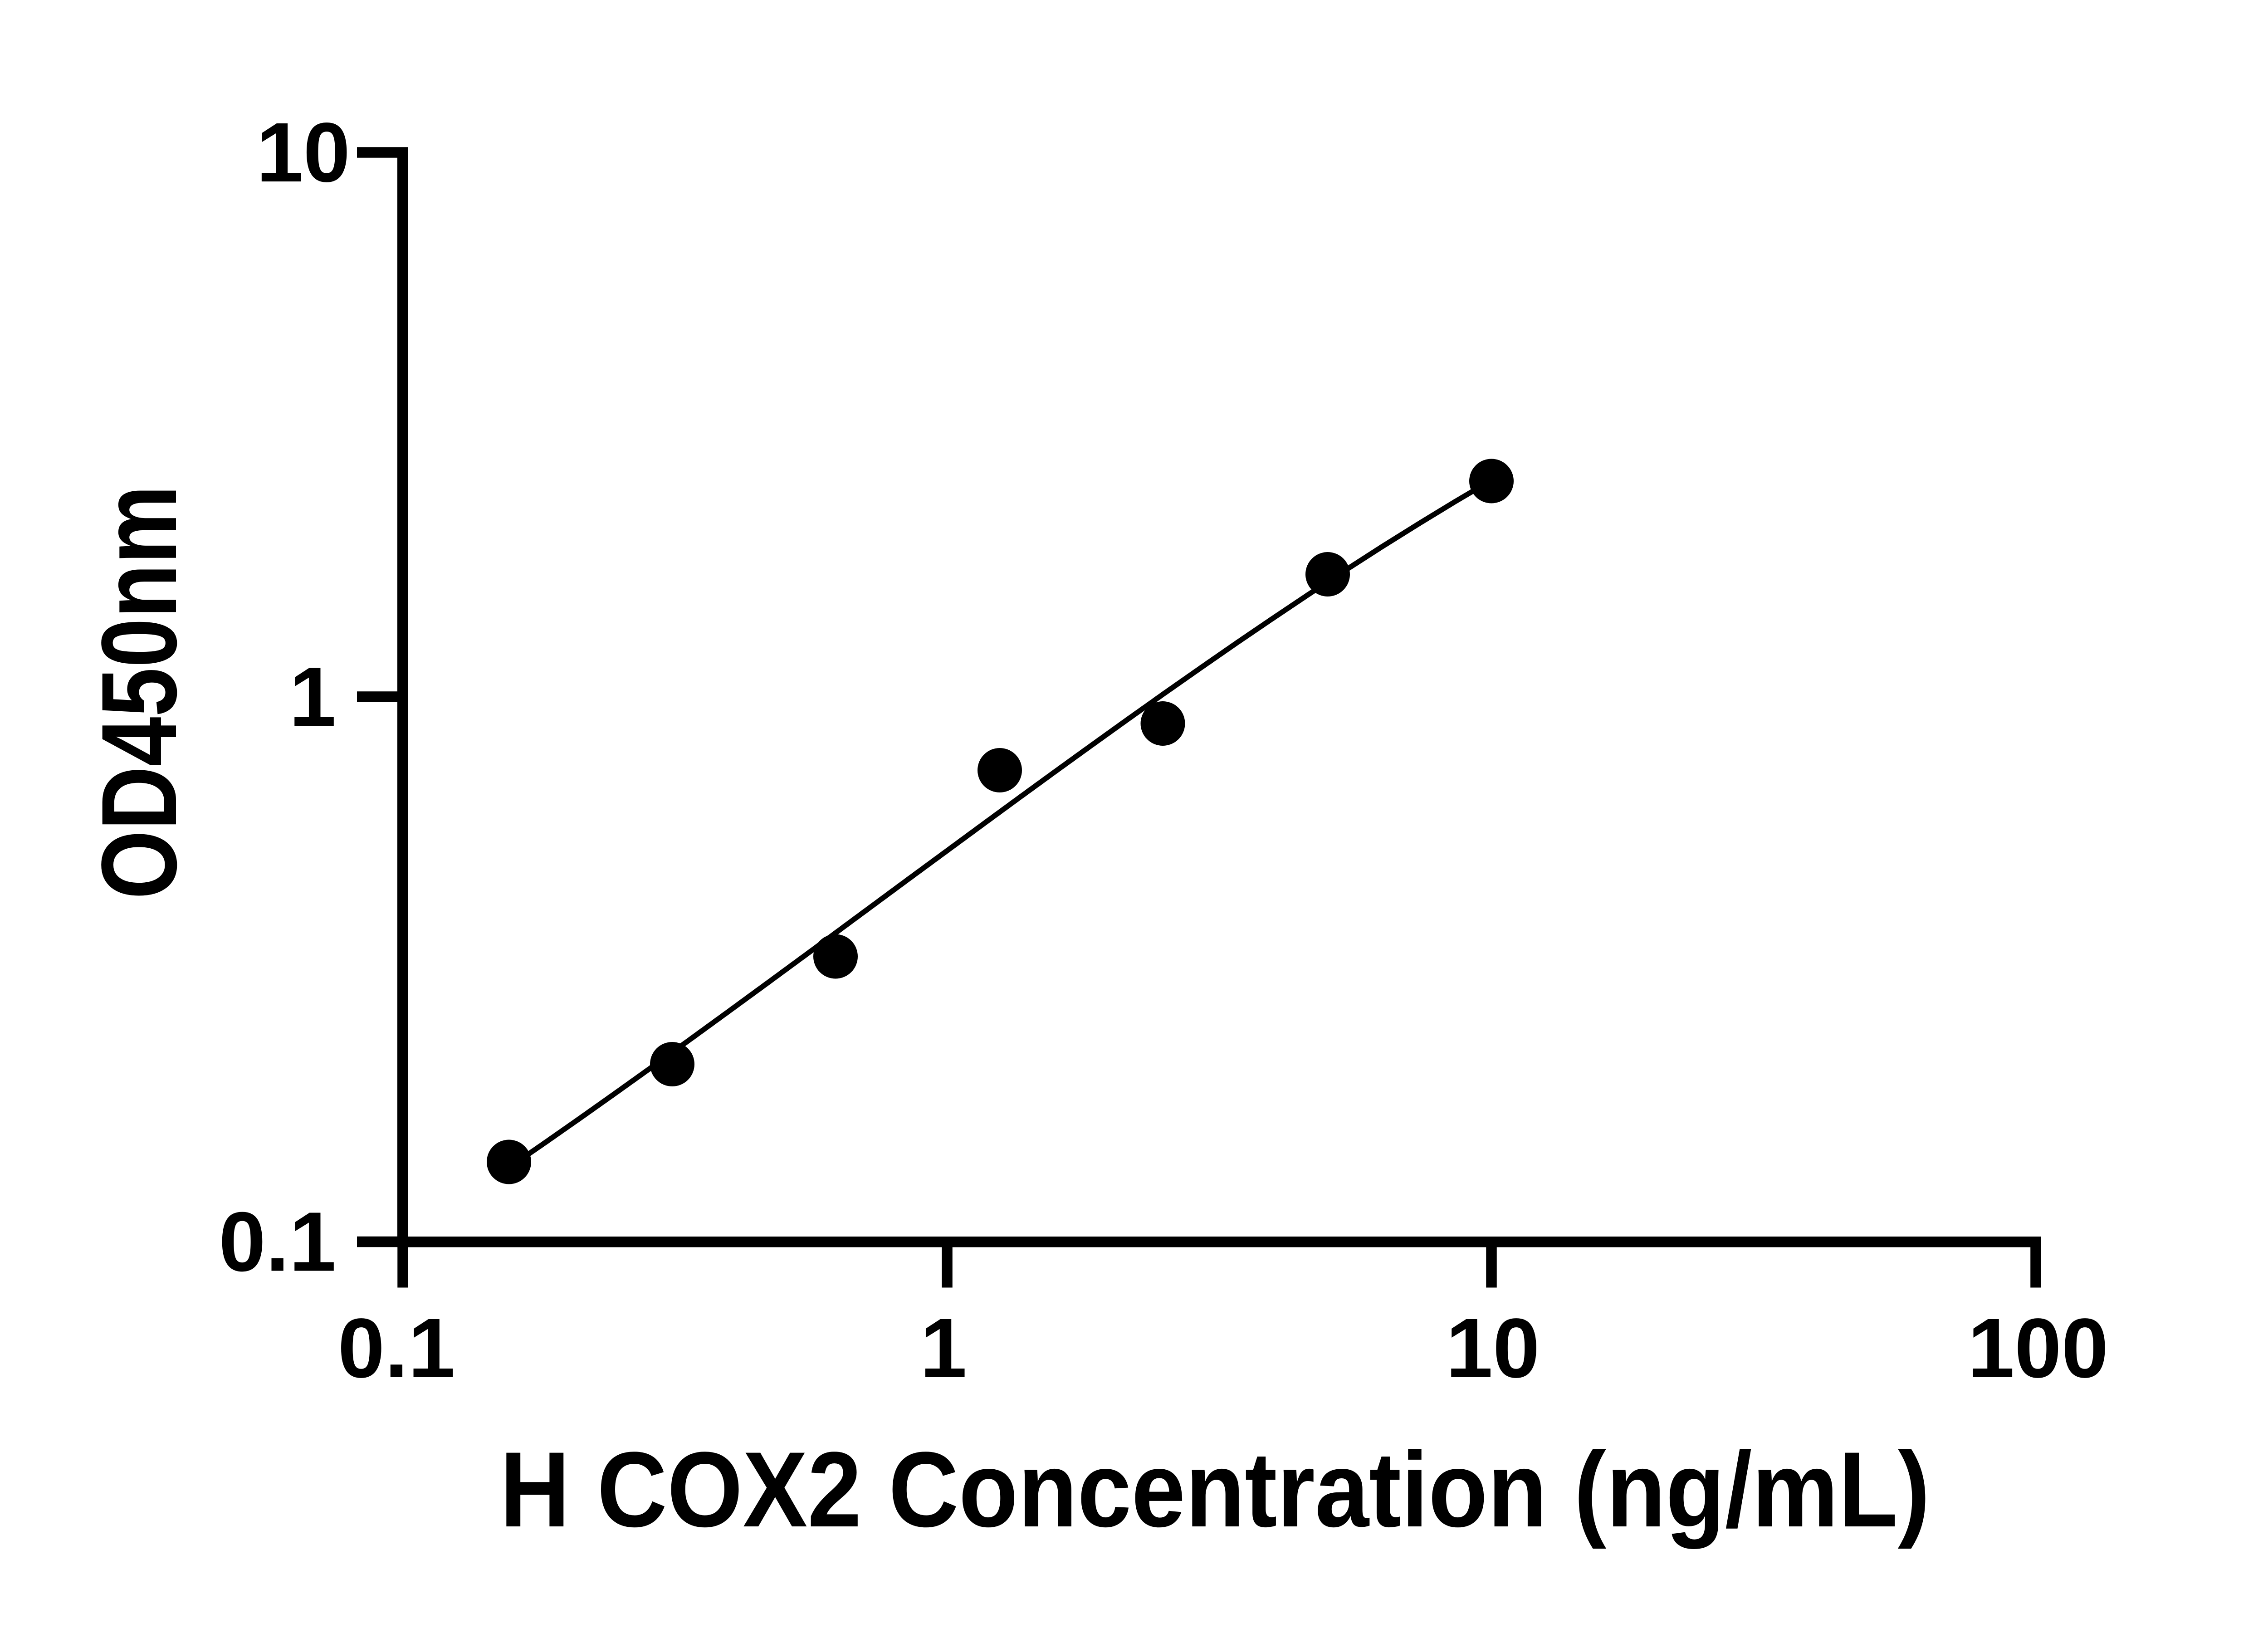 The width and height of the screenshot is (2268, 1633). What do you see at coordinates (139, 692) in the screenshot?
I see `svg-text: OD450nm` at bounding box center [139, 692].